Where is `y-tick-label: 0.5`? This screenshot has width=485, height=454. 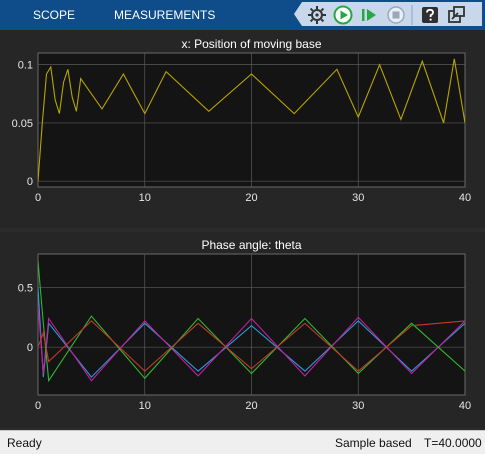
y-tick-label: 0.5 is located at coordinates (25, 288).